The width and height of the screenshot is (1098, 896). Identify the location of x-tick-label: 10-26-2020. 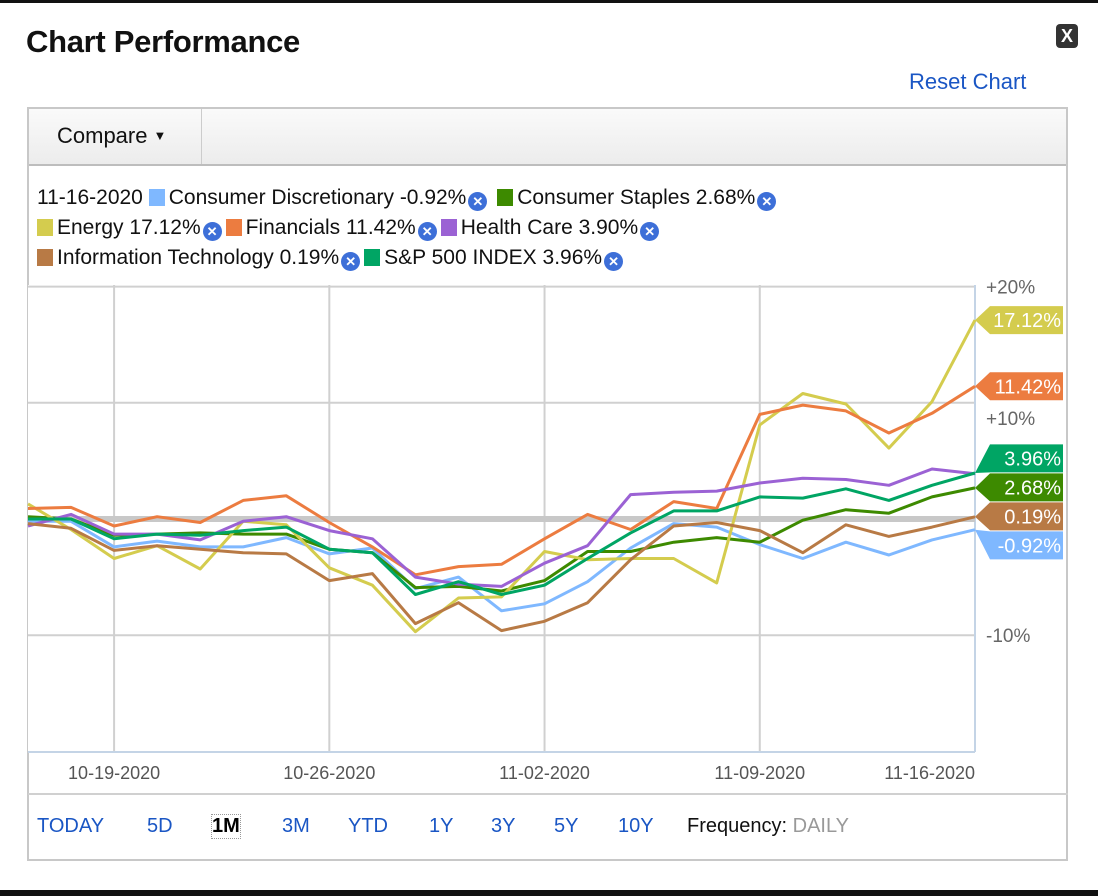
(329, 773).